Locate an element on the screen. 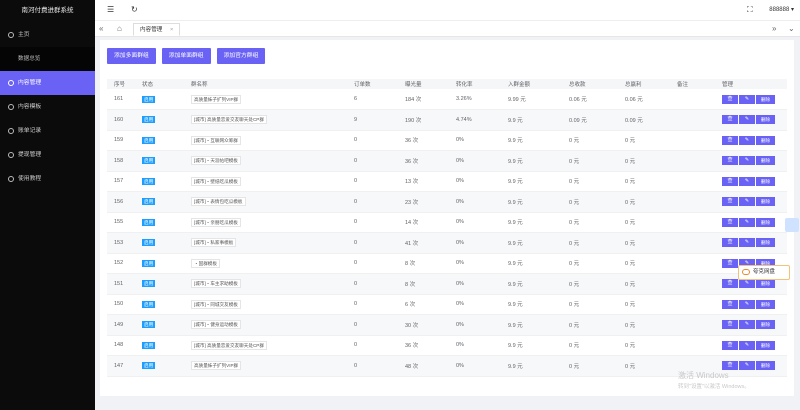 This screenshot has height=410, width=800. group-name: [城市]・车主求助模板 is located at coordinates (216, 284).